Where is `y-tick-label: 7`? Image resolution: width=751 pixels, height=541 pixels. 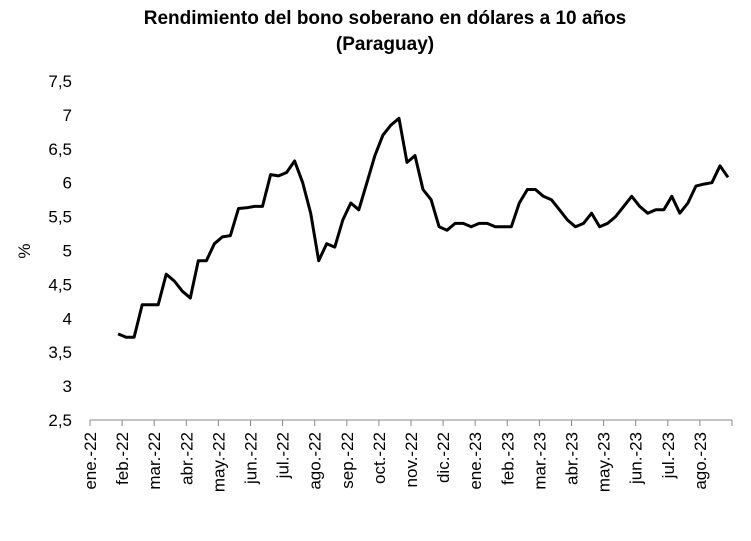
y-tick-label: 7 is located at coordinates (67, 115).